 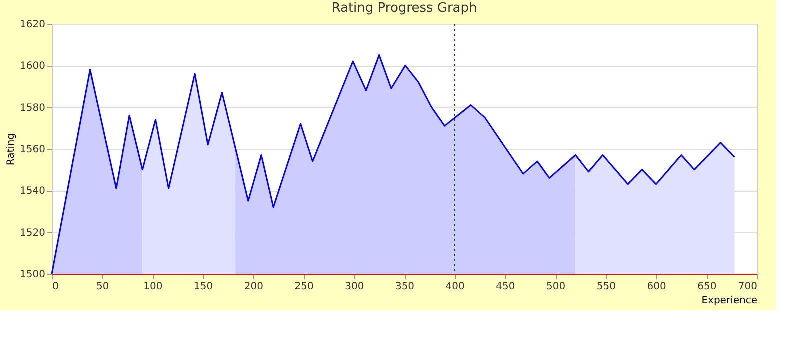 I want to click on y-tick-label: 1500, so click(x=33, y=275).